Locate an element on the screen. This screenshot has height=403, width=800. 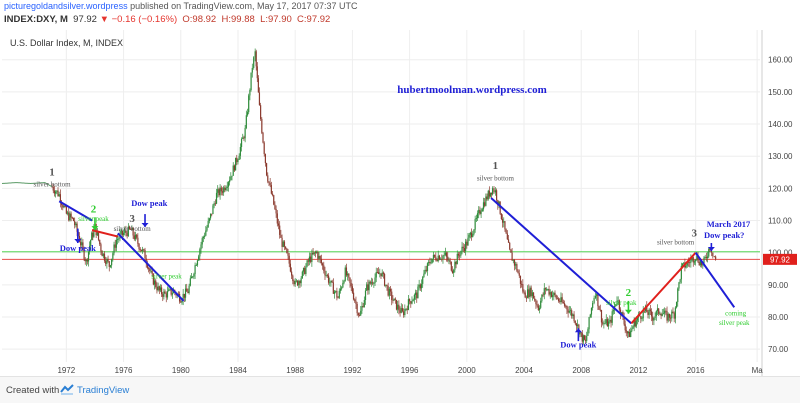
publisher-link: picturegoldandsilver.wordpress is located at coordinates (66, 6).